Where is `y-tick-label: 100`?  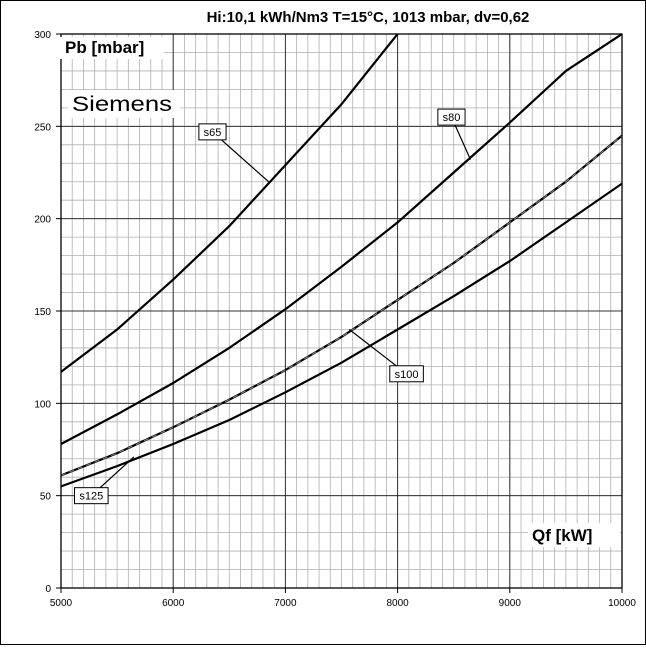 y-tick-label: 100 is located at coordinates (42, 404).